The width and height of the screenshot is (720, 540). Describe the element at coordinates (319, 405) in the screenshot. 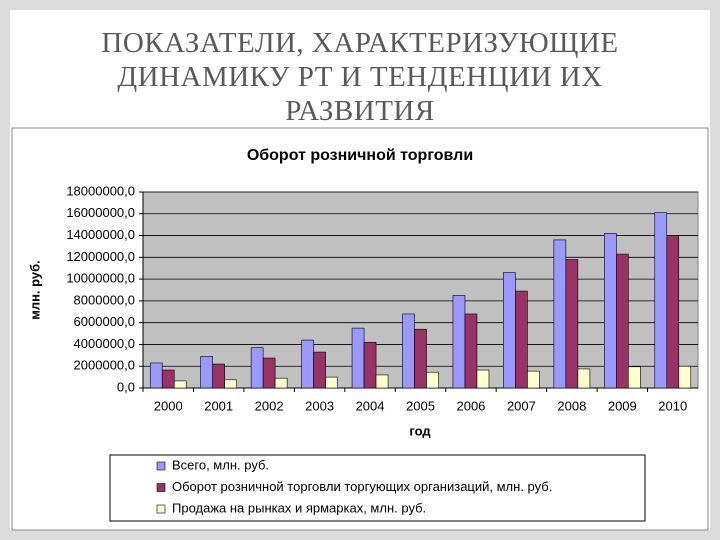

I see `x-tick-label: 2003` at that location.